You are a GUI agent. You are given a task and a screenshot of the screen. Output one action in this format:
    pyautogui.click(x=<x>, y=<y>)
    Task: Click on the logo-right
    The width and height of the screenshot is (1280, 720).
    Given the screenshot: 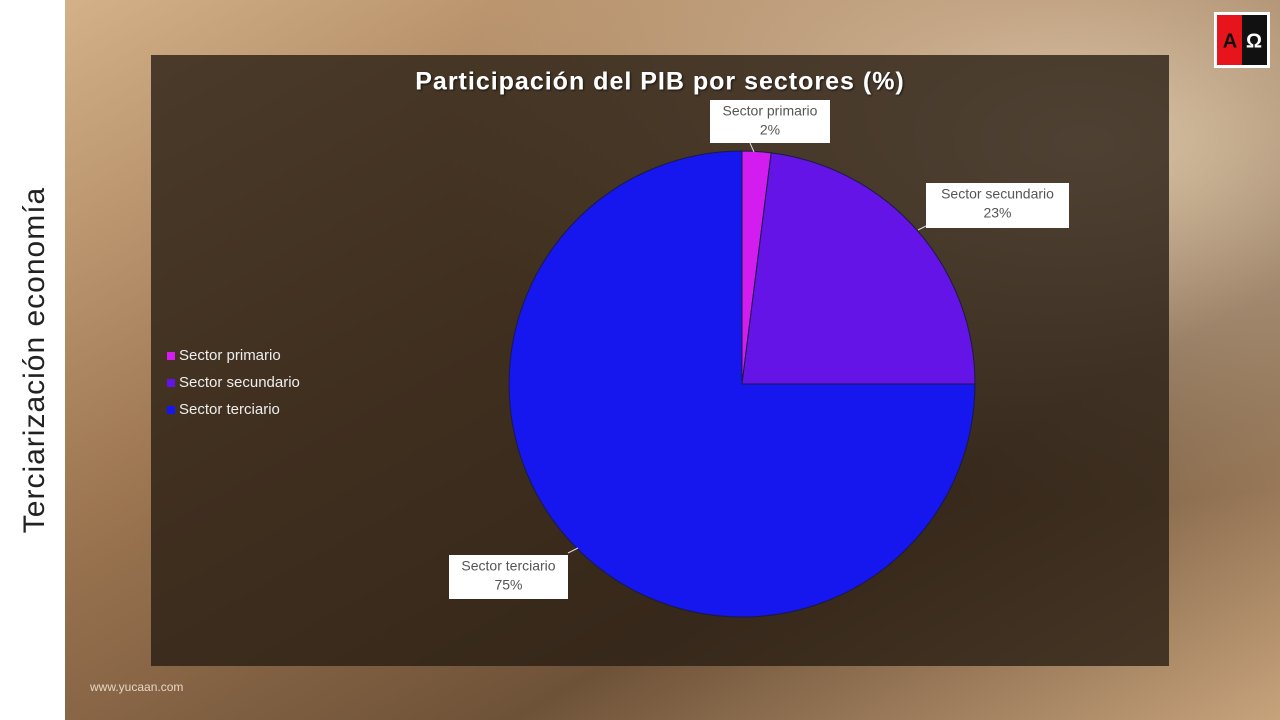 What is the action you would take?
    pyautogui.click(x=1254, y=40)
    